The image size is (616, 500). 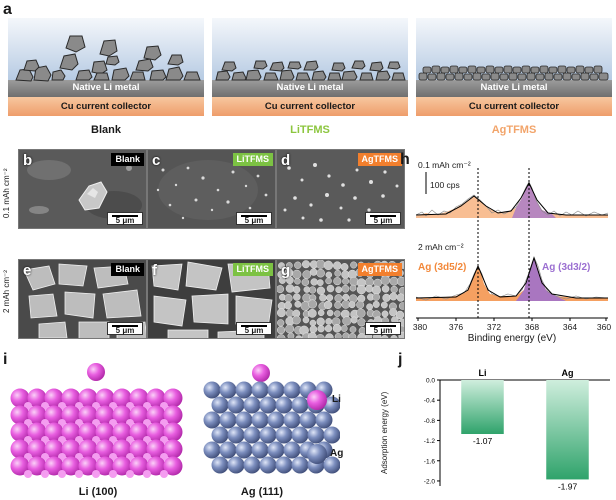 I want to click on panel-label-i: i, so click(x=5, y=359).